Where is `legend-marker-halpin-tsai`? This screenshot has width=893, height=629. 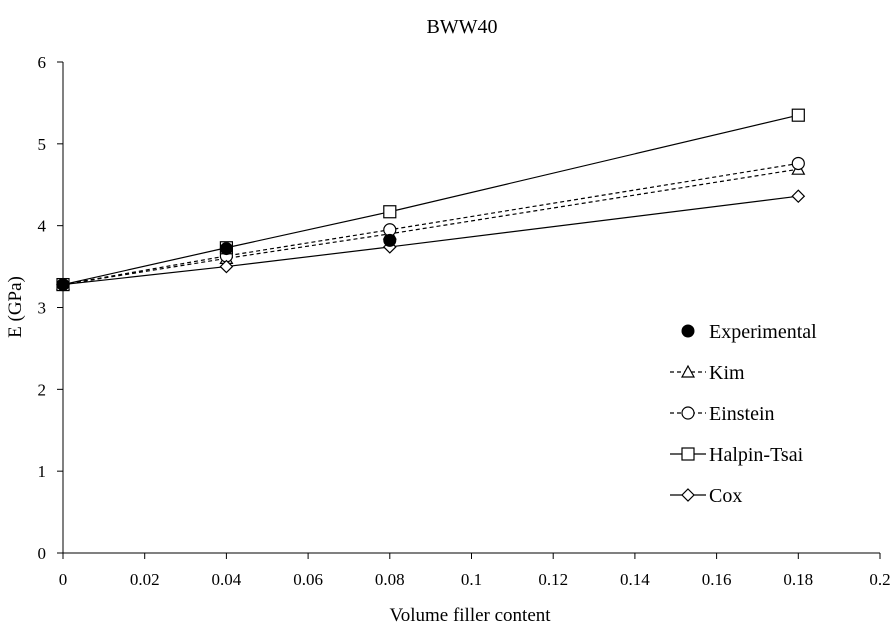
legend-marker-halpin-tsai is located at coordinates (688, 454).